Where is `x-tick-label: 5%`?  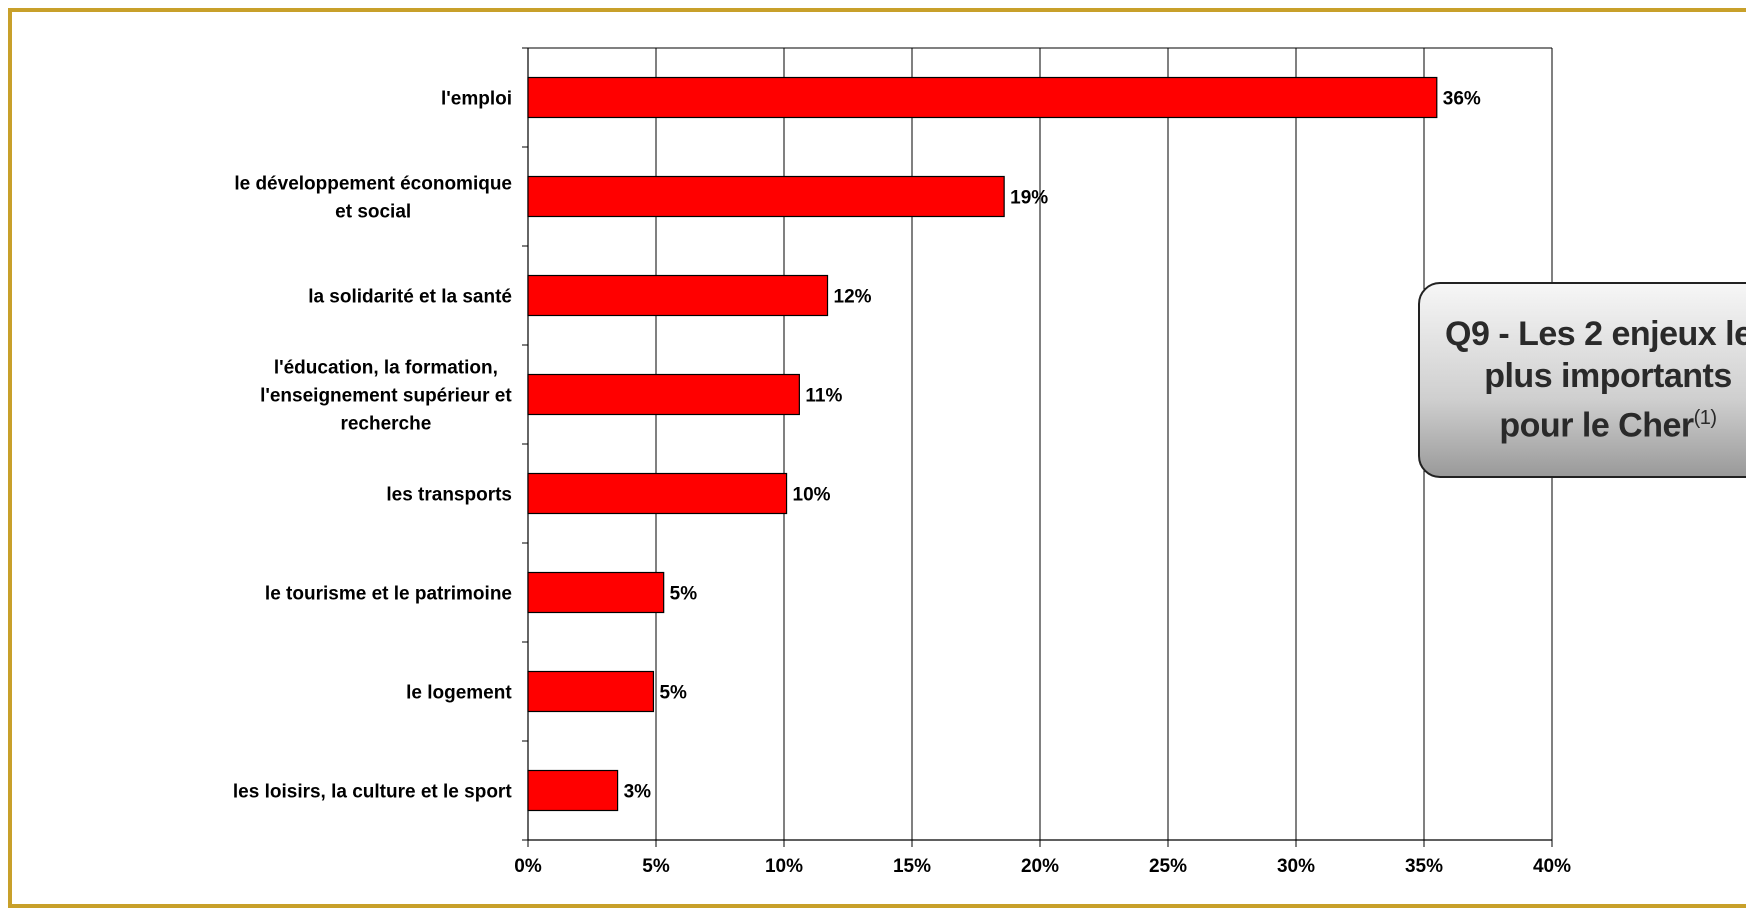 x-tick-label: 5% is located at coordinates (656, 866).